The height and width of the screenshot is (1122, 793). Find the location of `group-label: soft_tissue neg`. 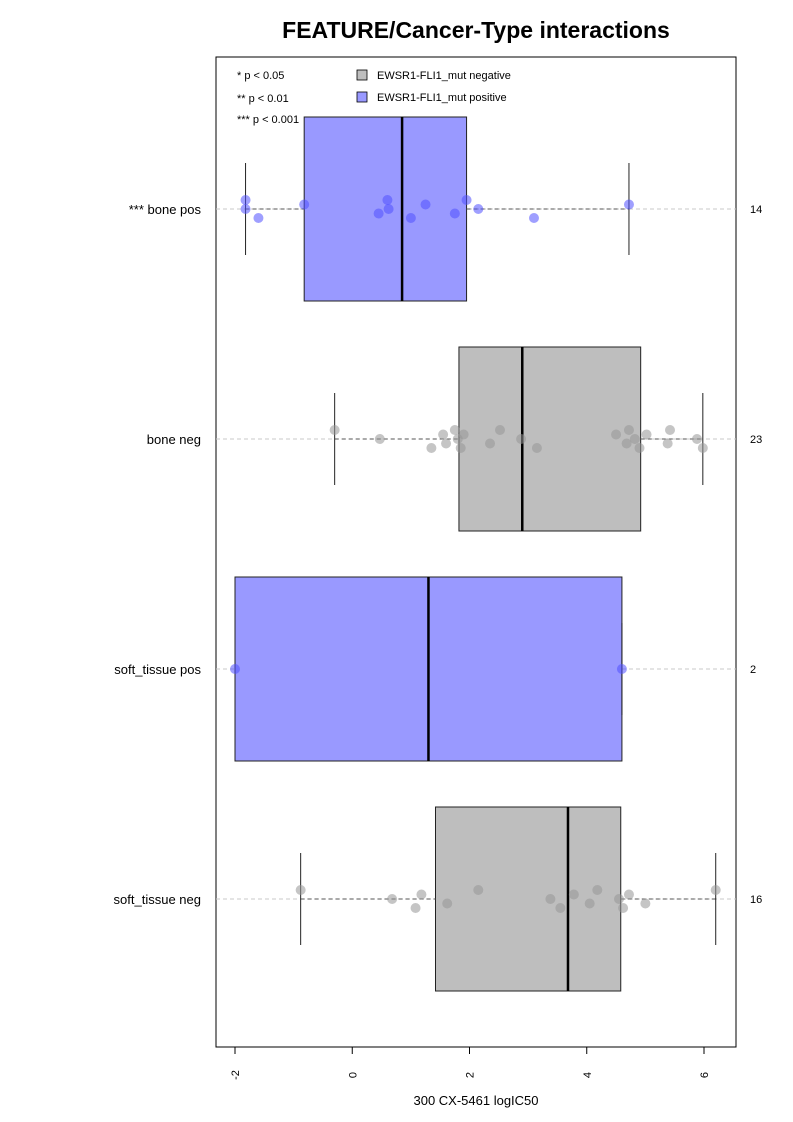

group-label: soft_tissue neg is located at coordinates (157, 899).